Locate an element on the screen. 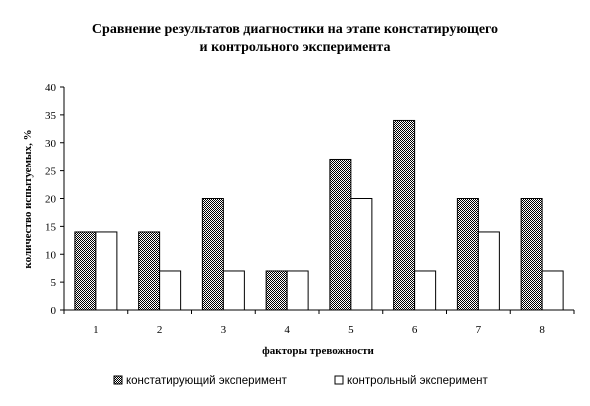  y-tick-label: 10 is located at coordinates (51, 255).